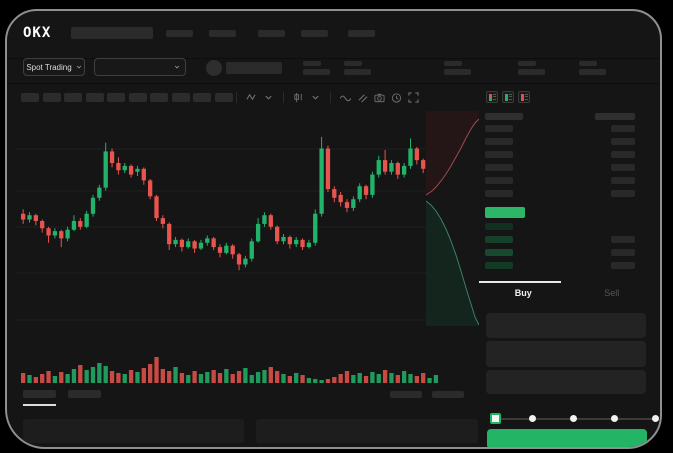  What do you see at coordinates (504, 116) in the screenshot?
I see `price-column-header-skeleton` at bounding box center [504, 116].